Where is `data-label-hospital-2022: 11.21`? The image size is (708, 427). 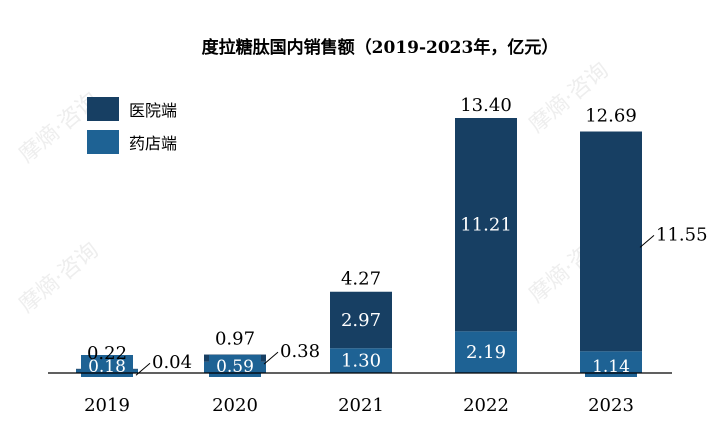 data-label-hospital-2022: 11.21 is located at coordinates (486, 225).